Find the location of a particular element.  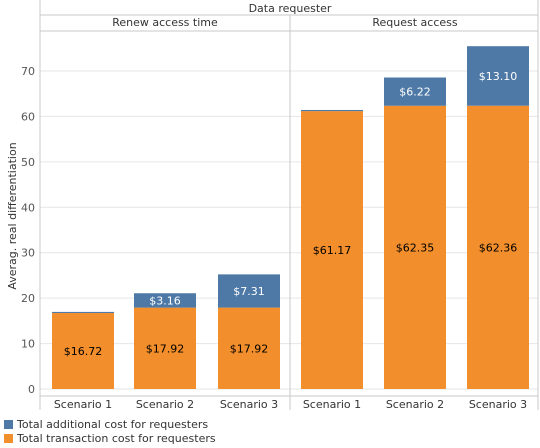

y-tick-label: 50 is located at coordinates (28, 162).